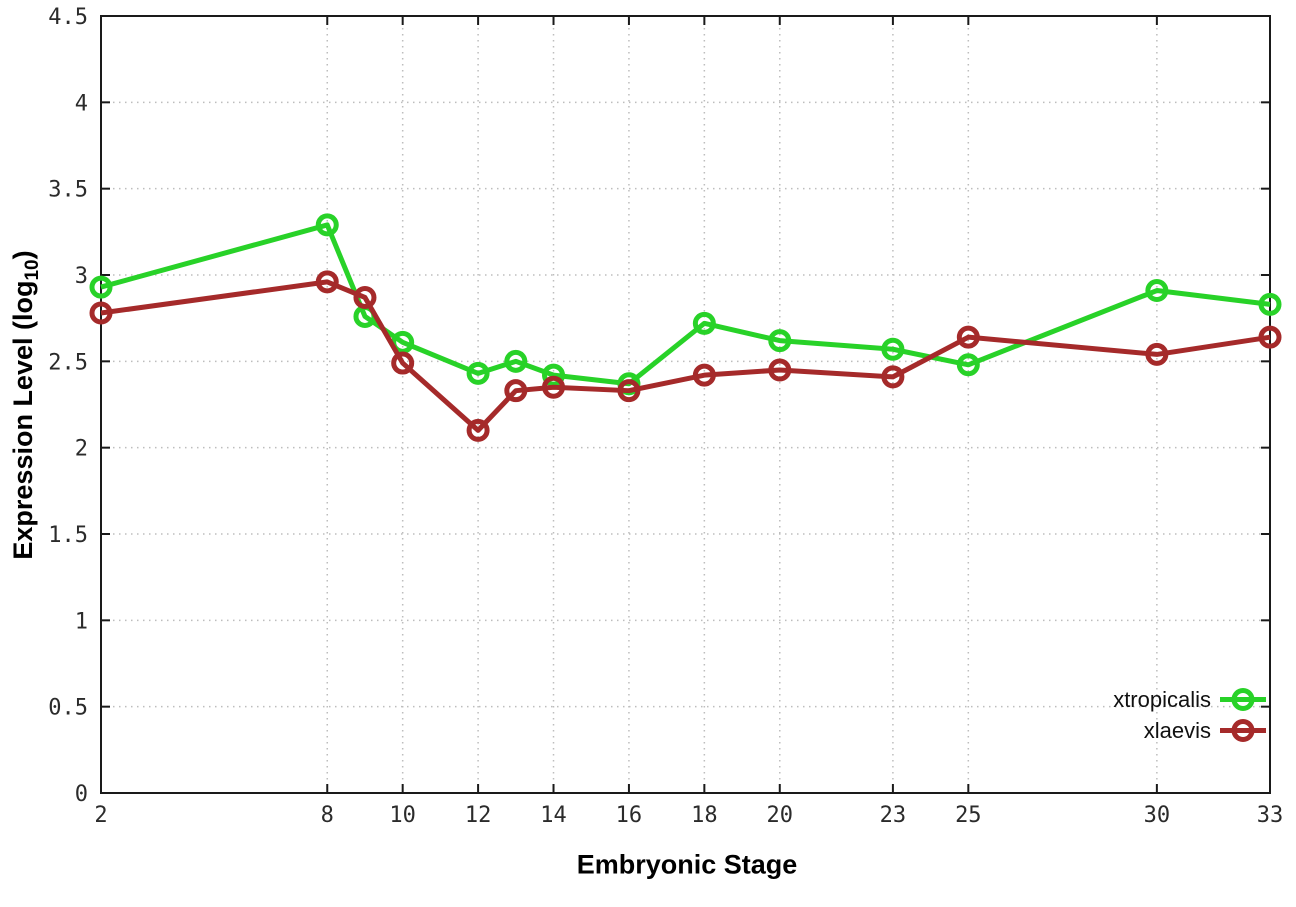 The image size is (1296, 907). What do you see at coordinates (1157, 815) in the screenshot?
I see `x-tick-label: 30` at bounding box center [1157, 815].